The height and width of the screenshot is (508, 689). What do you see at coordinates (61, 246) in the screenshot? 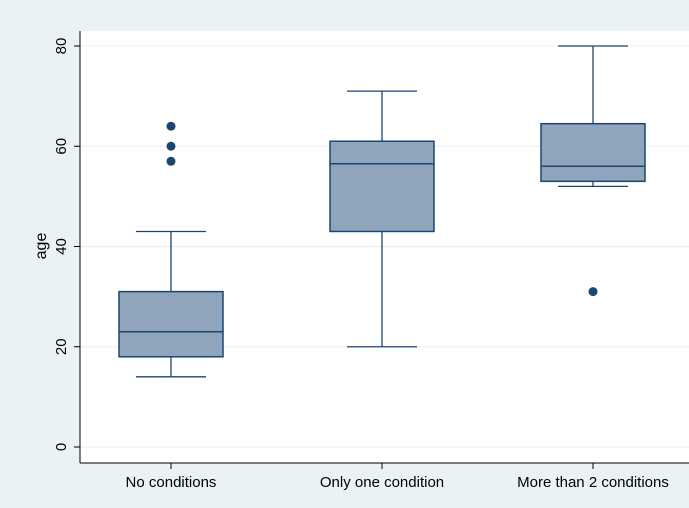
I see `y-tick-label: 40` at bounding box center [61, 246].